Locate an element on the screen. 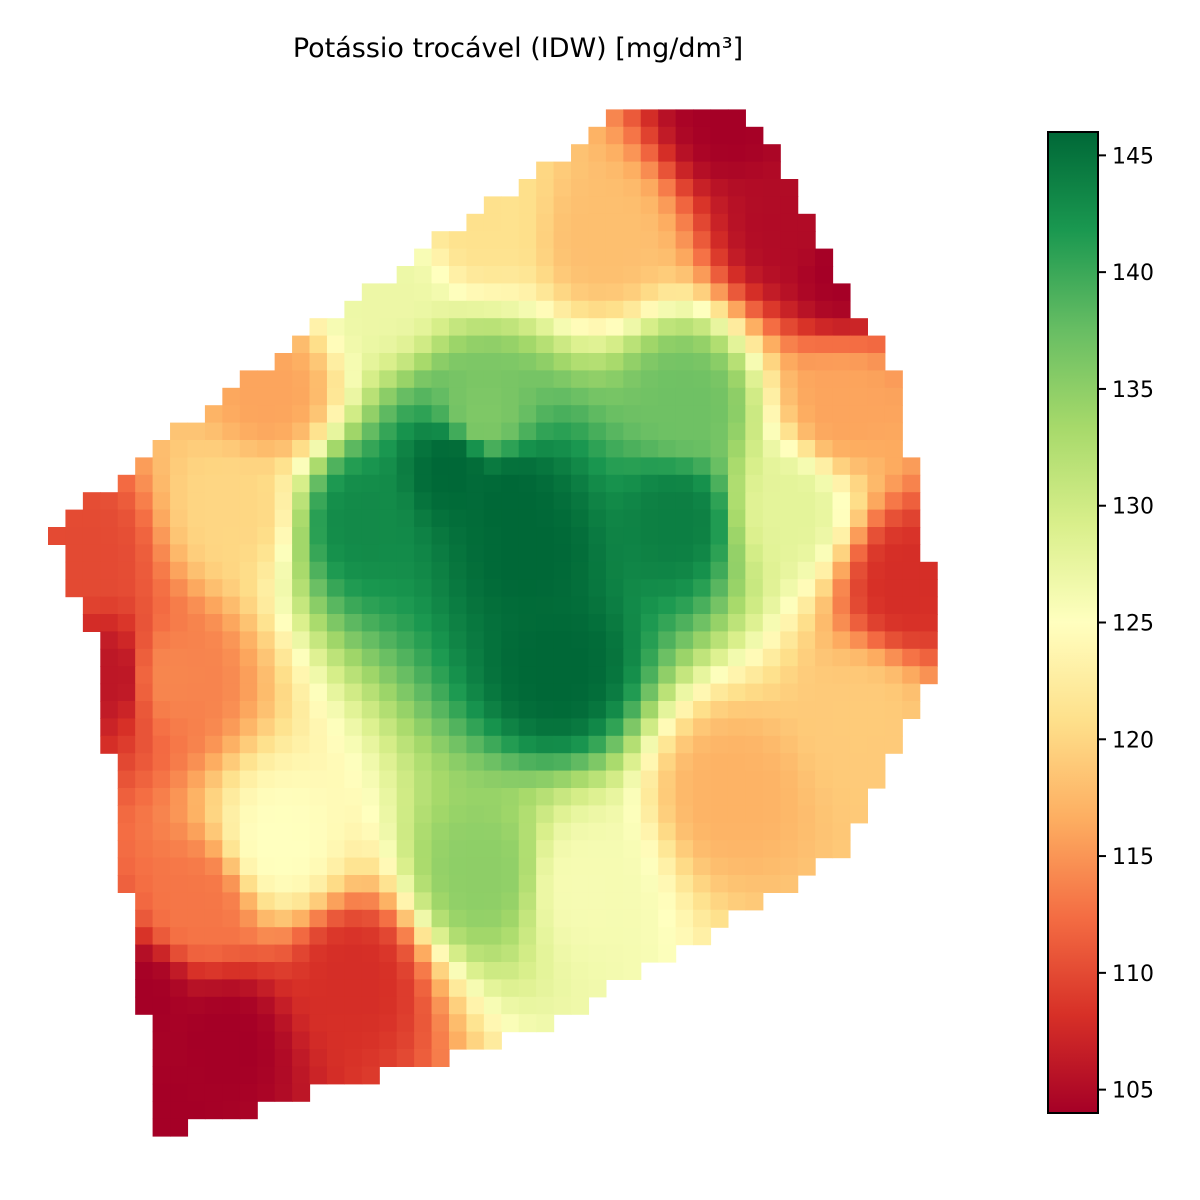  colorbar-tick-label: 130 is located at coordinates (1133, 507).